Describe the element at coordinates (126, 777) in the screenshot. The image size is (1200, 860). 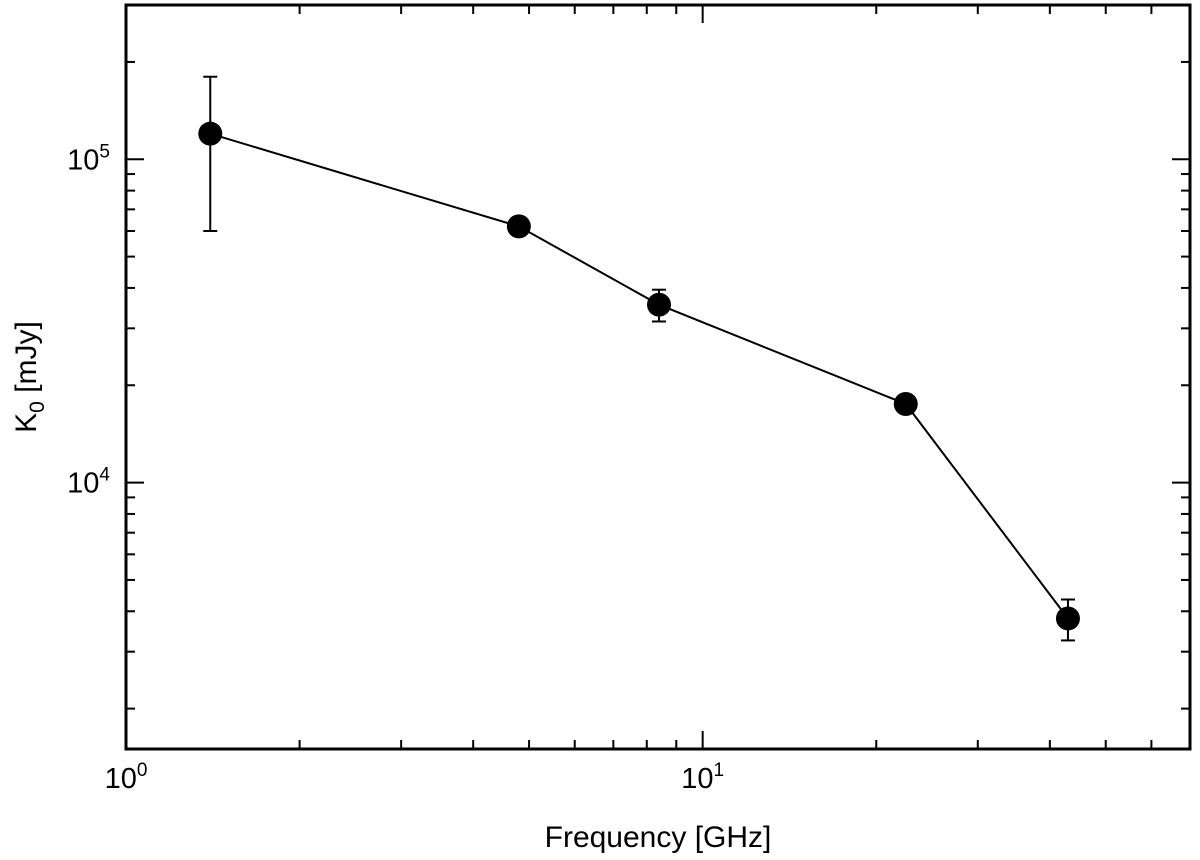
I see `x-tick-label: 10⁰` at that location.